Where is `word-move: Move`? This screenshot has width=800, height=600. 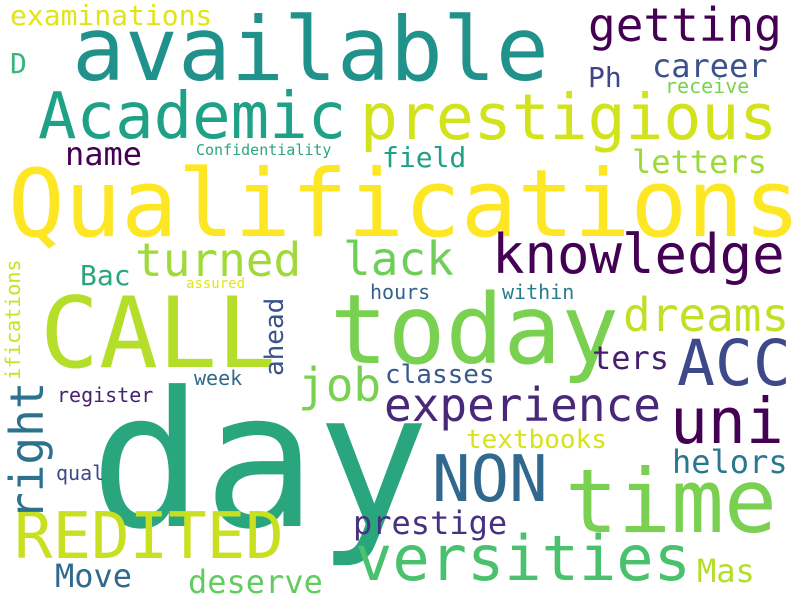 word-move: Move is located at coordinates (94, 576).